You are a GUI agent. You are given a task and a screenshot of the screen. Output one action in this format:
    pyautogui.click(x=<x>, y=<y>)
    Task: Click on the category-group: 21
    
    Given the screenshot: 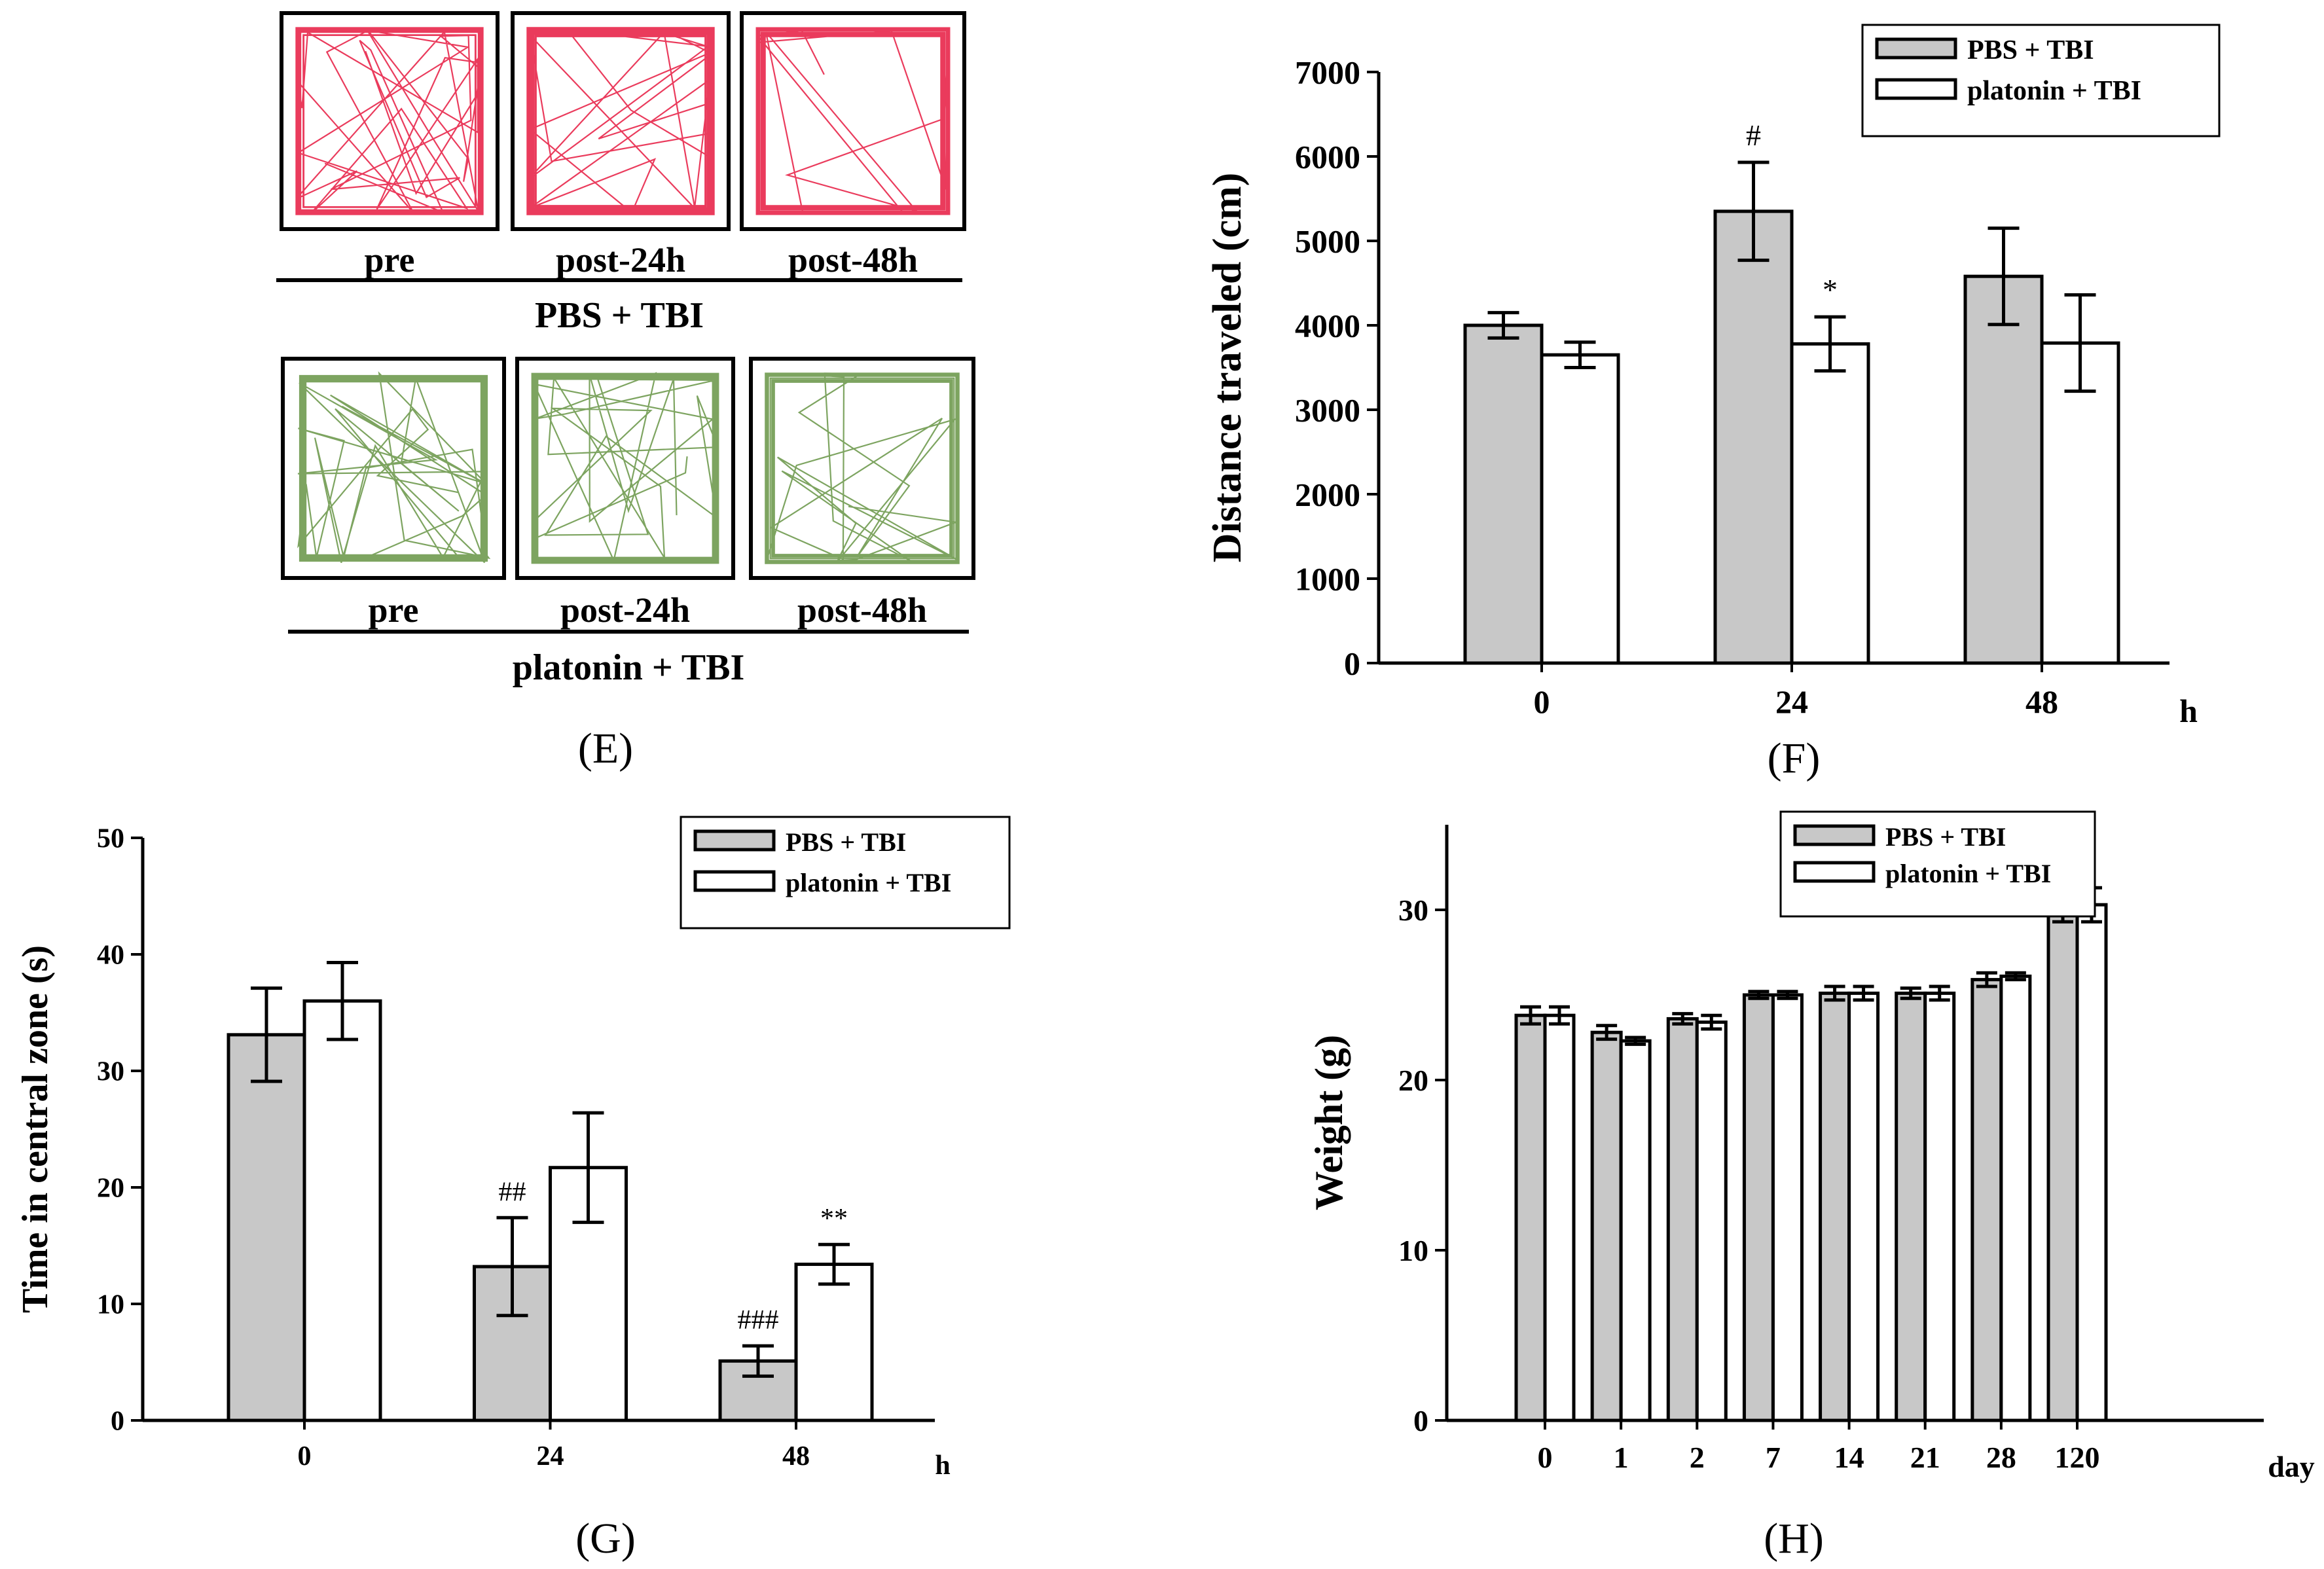 What is the action you would take?
    pyautogui.click(x=1925, y=1229)
    